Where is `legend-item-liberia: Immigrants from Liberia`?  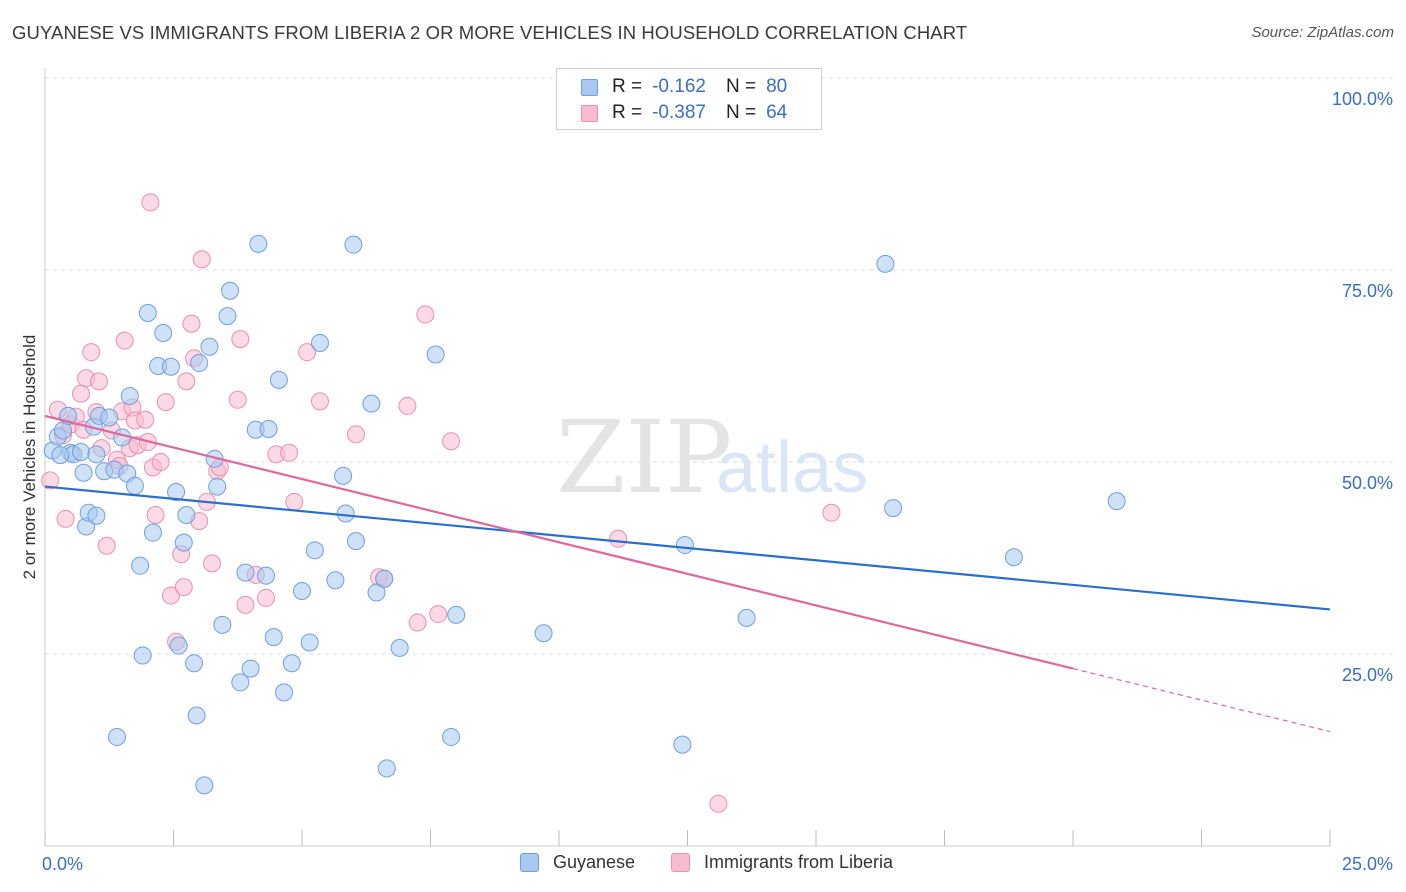
legend-item-liberia: Immigrants from Liberia is located at coordinates (782, 862).